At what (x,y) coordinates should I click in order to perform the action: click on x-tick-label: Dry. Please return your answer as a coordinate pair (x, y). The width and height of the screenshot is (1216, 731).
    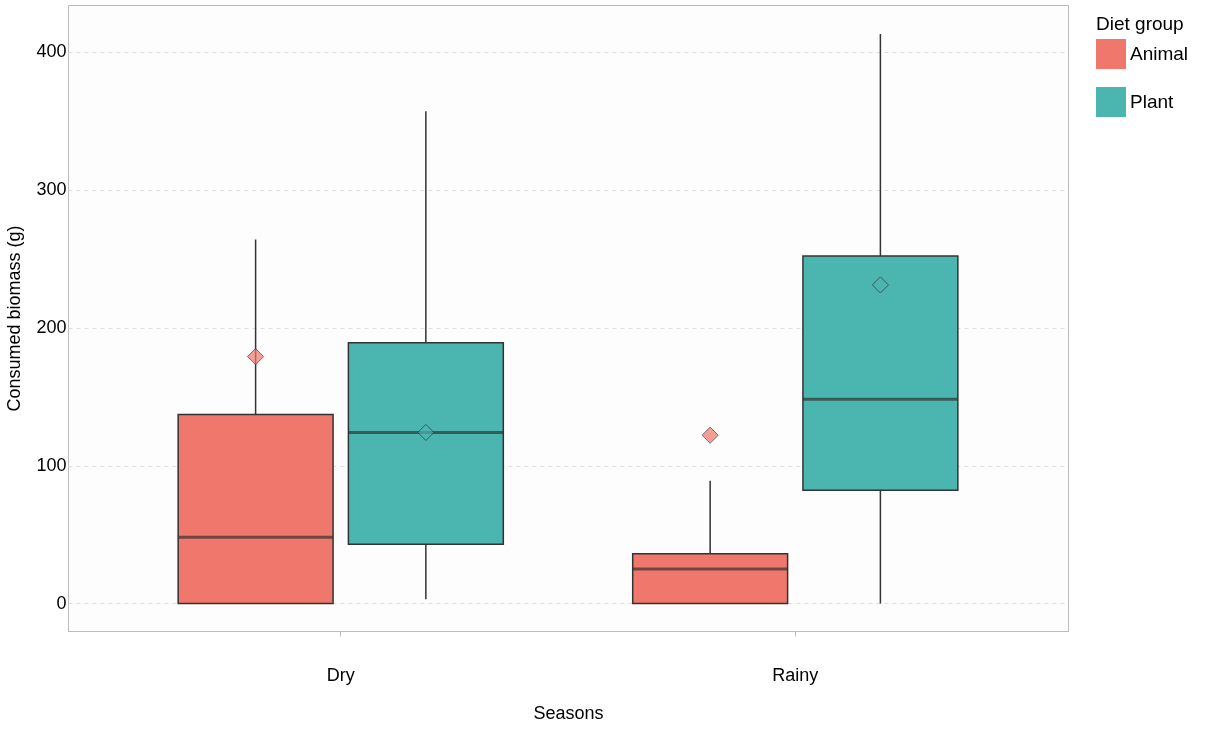
    Looking at the image, I should click on (340, 674).